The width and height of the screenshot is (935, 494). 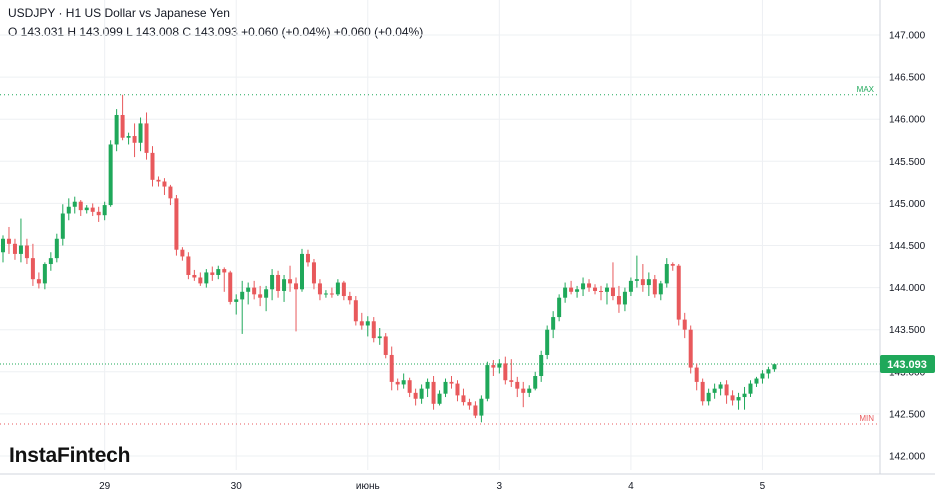 I want to click on y-tick-label: 142.500, so click(x=907, y=414).